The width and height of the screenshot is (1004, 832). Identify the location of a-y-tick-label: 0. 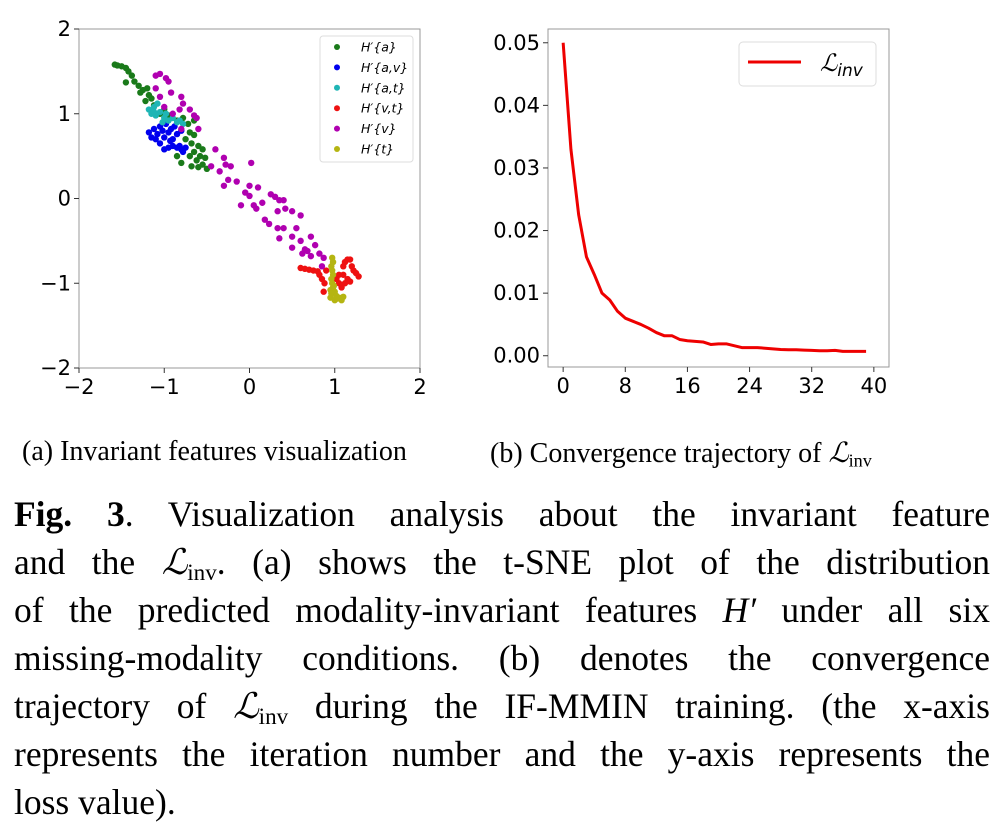
(64, 199).